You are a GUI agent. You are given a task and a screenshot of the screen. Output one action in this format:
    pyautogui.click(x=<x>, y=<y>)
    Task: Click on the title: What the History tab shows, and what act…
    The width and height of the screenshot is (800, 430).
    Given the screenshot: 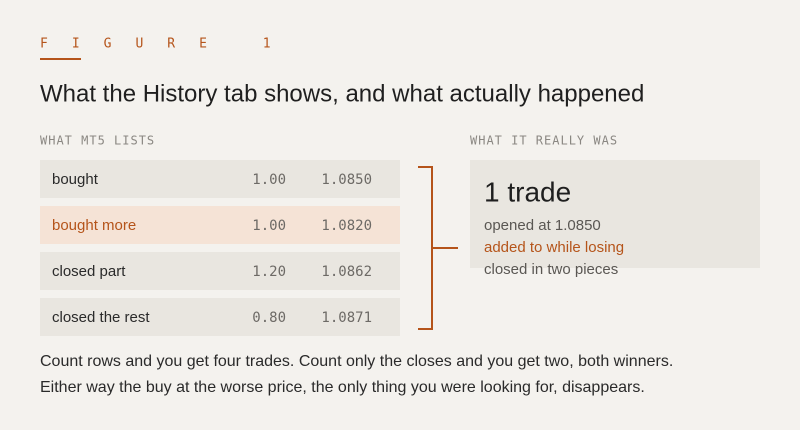 What is the action you would take?
    pyautogui.click(x=342, y=93)
    